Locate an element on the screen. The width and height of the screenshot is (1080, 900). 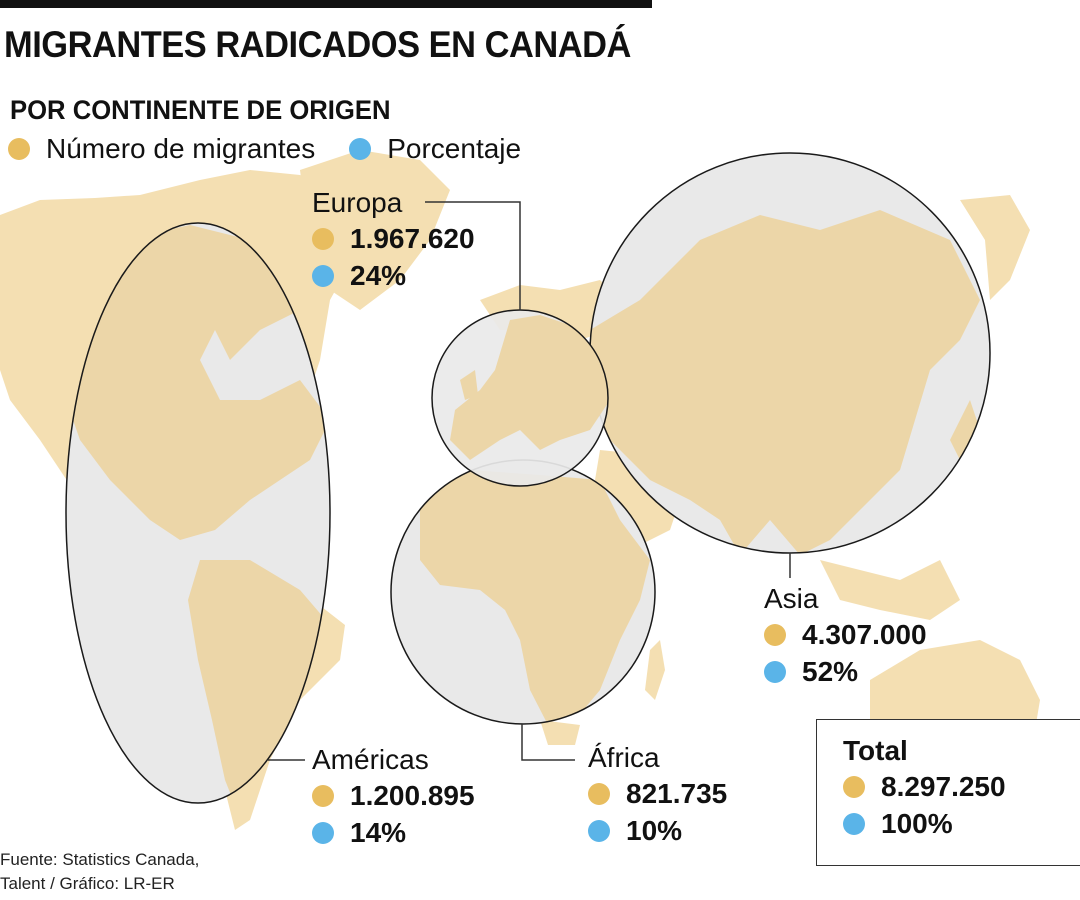
legend-label: Número de migrantes is located at coordinates (181, 148).